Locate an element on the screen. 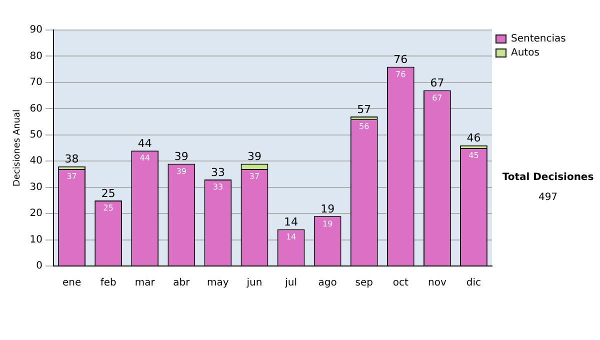 Image resolution: width=600 pixels, height=340 pixels. total-label: 46 is located at coordinates (473, 138).